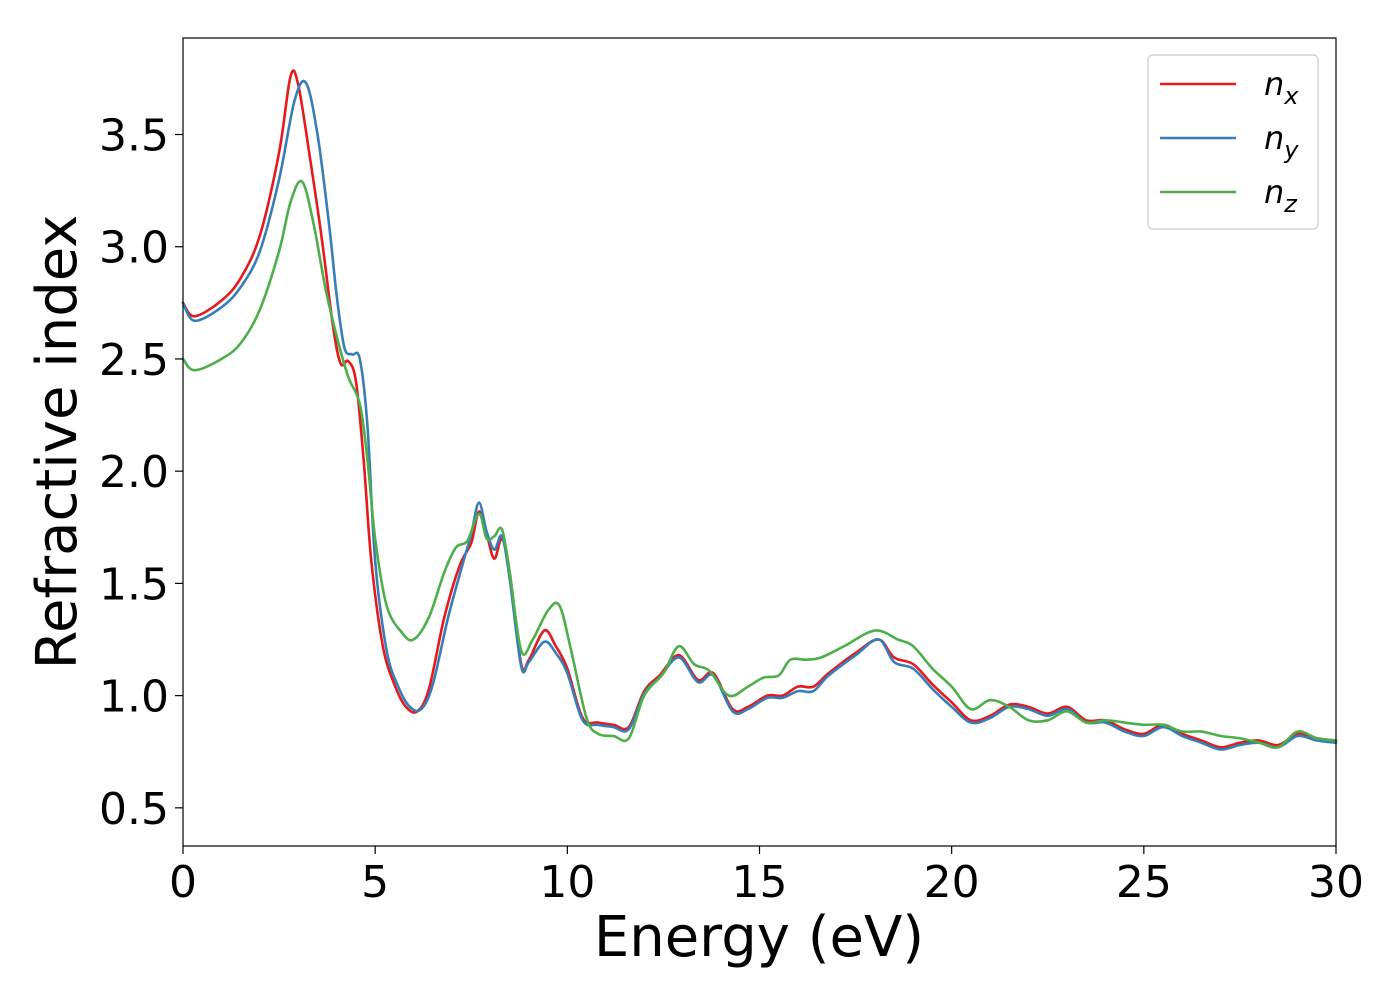  Describe the element at coordinates (134, 584) in the screenshot. I see `y-tick-label: 1.5` at that location.